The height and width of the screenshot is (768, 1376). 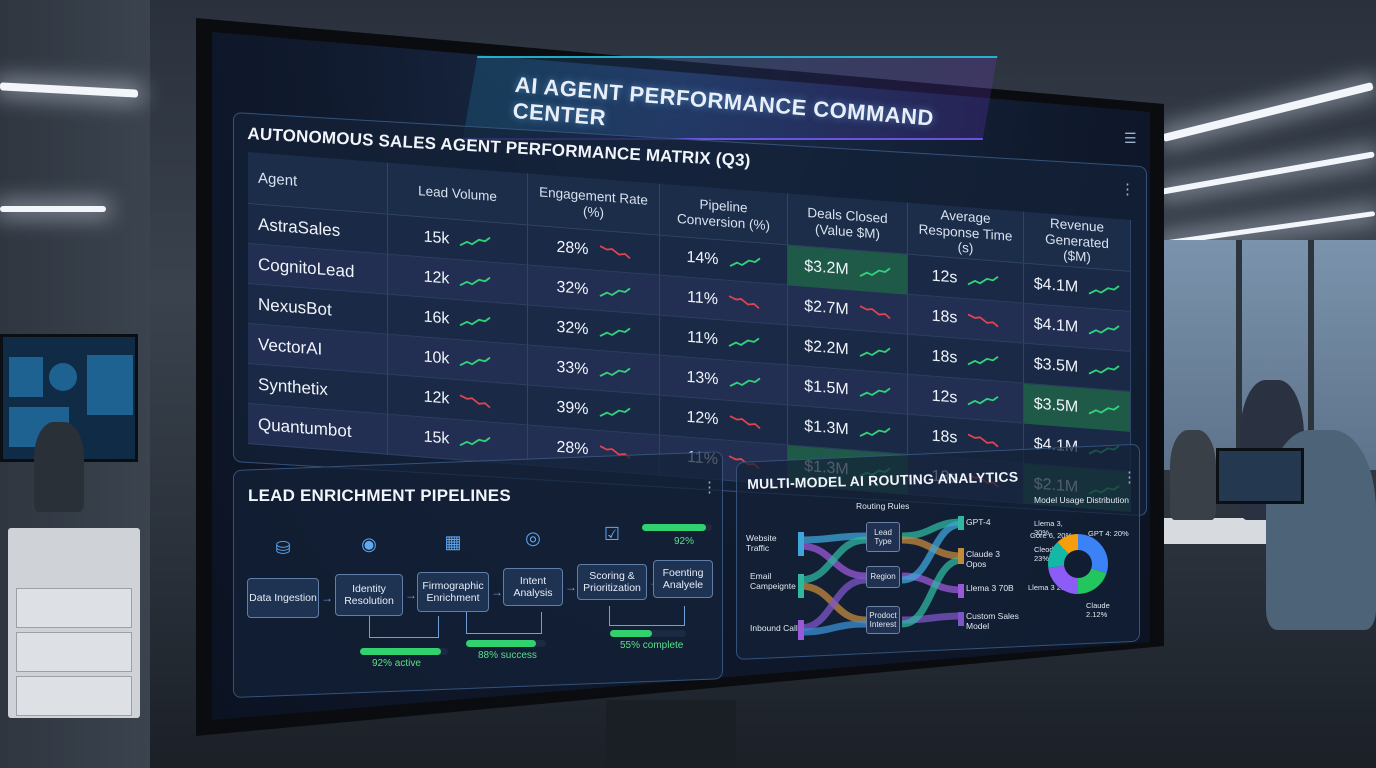 I want to click on cell-value: 11%, so click(x=702, y=298).